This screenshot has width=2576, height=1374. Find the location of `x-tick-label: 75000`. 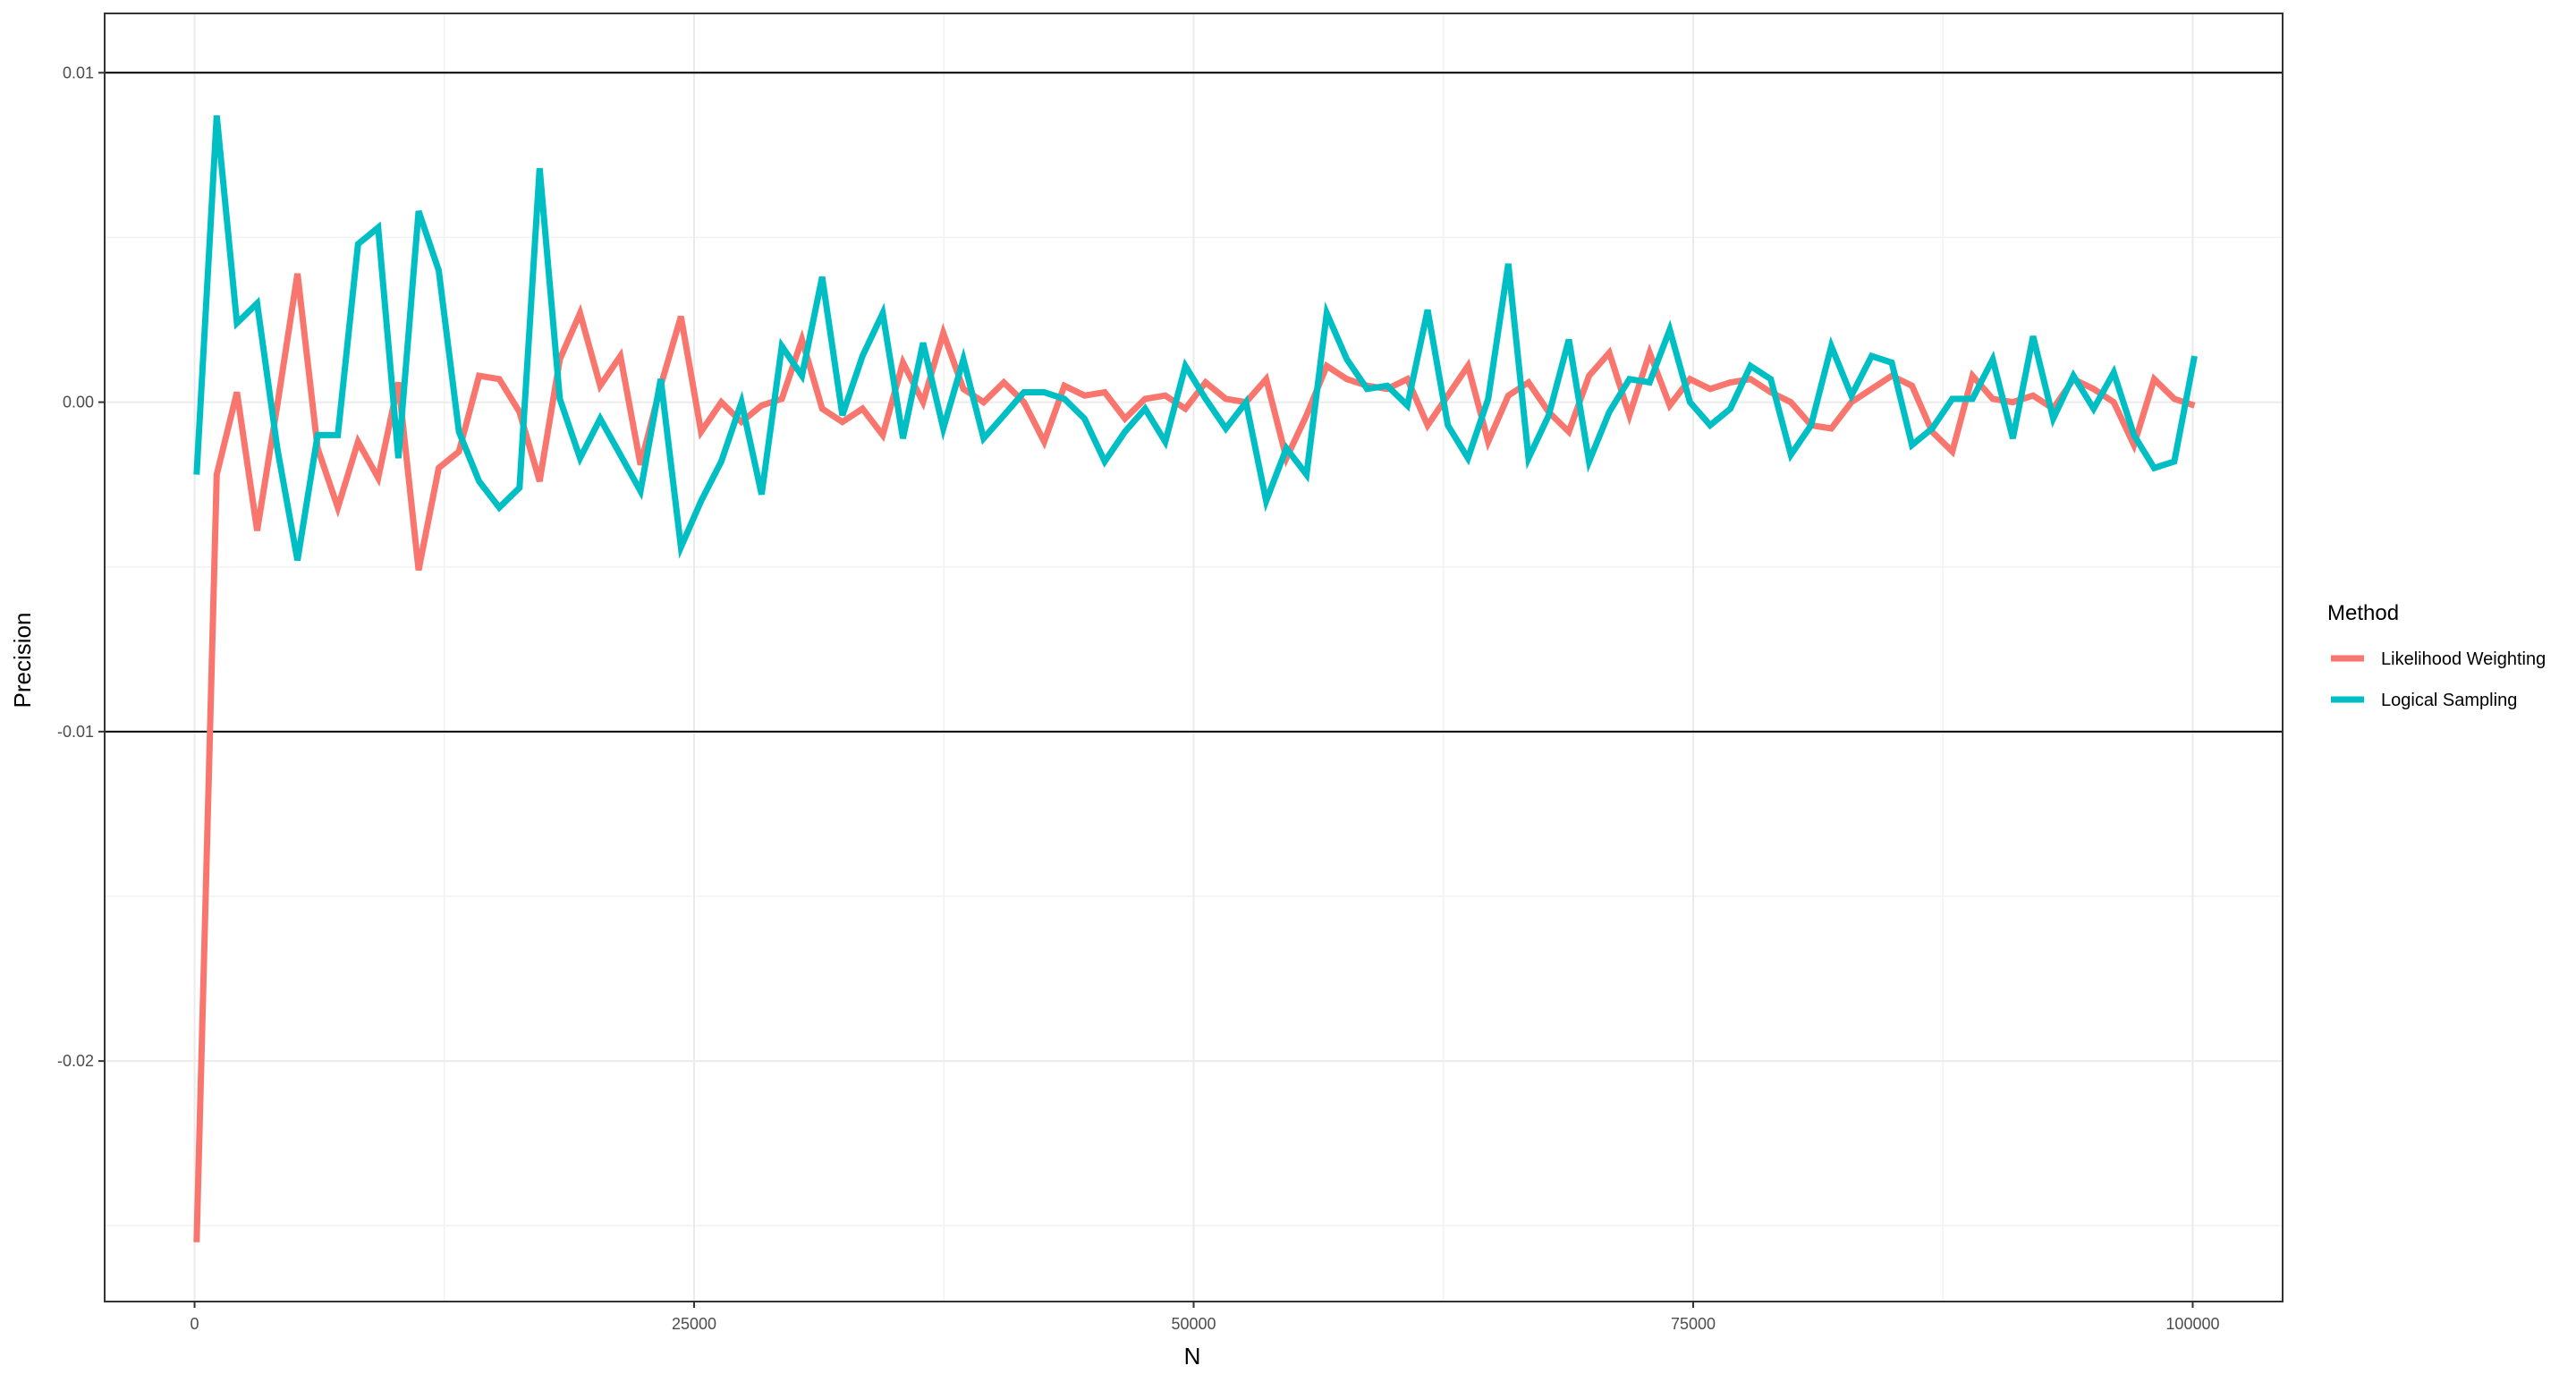

x-tick-label: 75000 is located at coordinates (1693, 1324).